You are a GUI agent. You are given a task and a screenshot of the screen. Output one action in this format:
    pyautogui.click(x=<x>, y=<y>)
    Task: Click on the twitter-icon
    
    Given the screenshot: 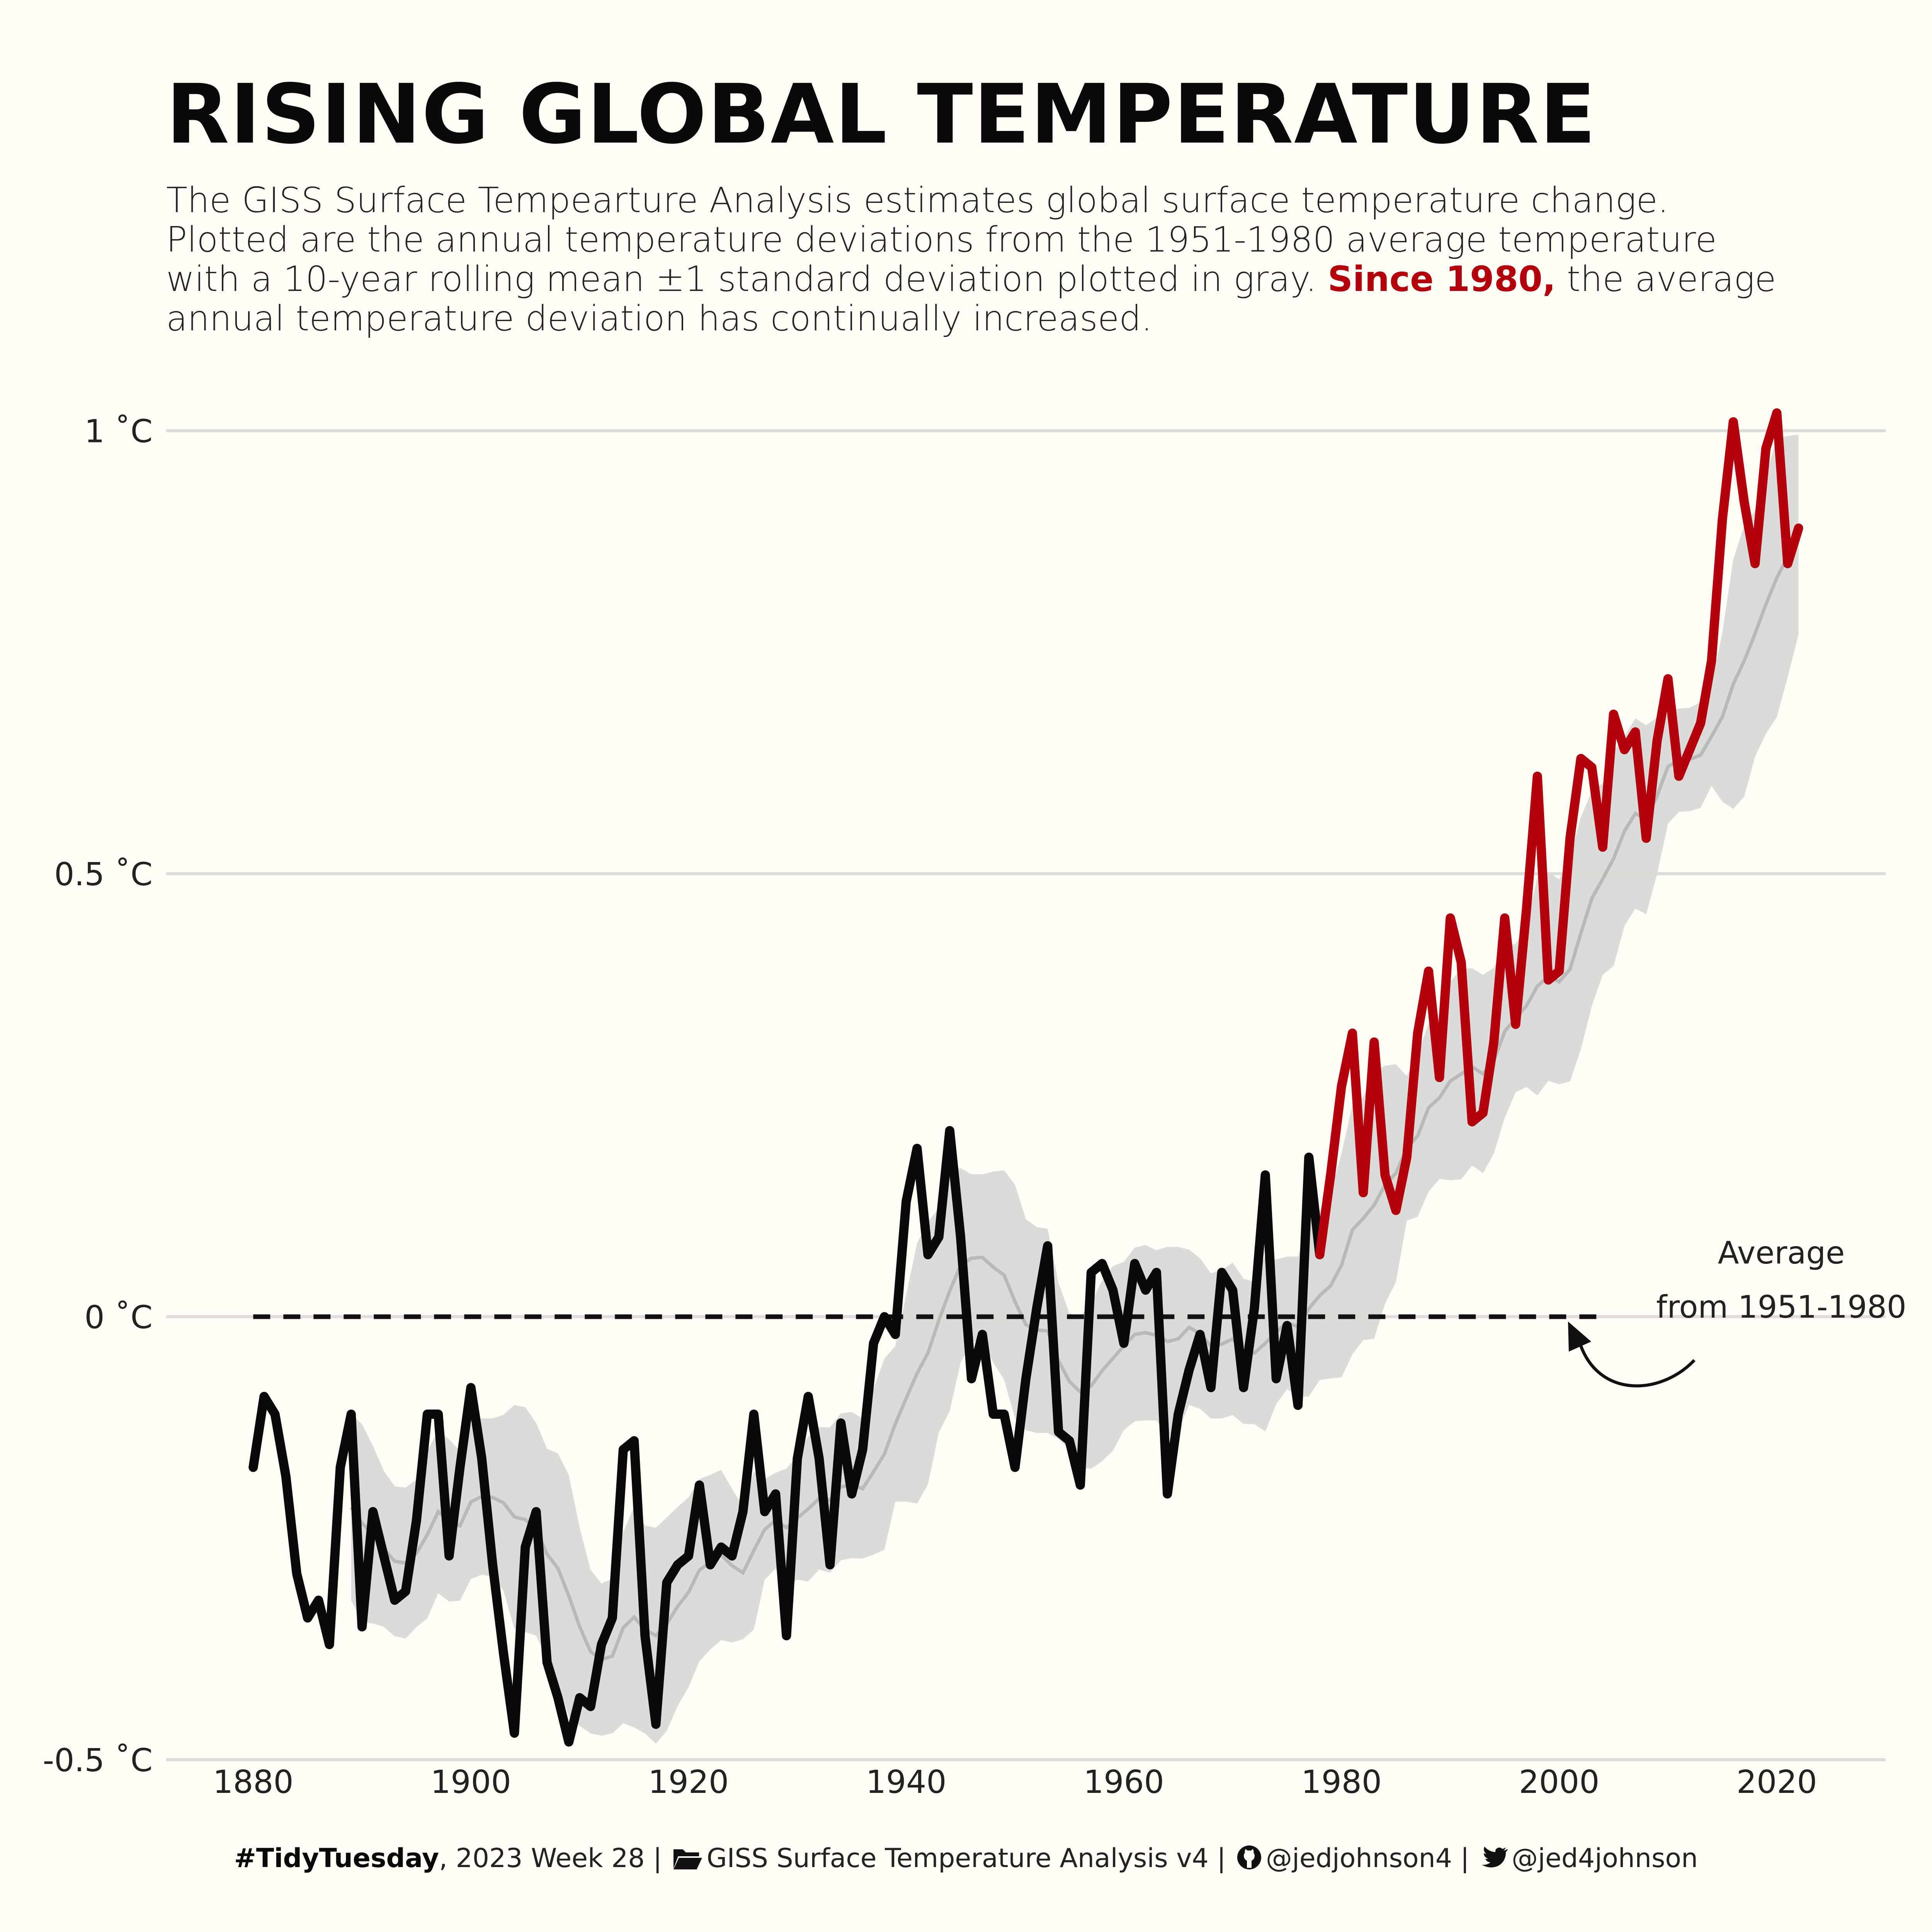 What is the action you would take?
    pyautogui.click(x=1495, y=1862)
    